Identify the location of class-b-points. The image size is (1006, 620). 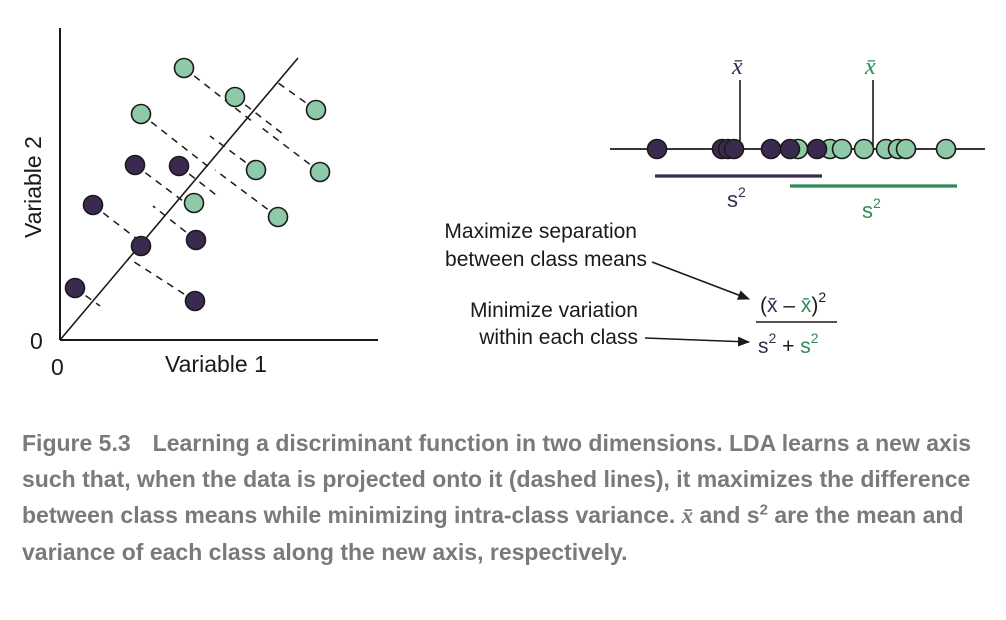
(230, 142).